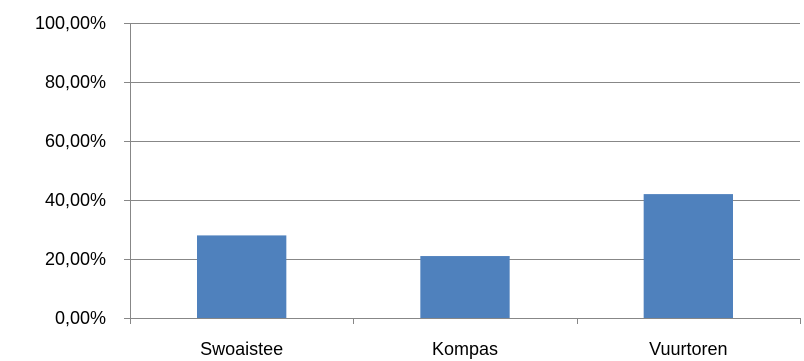 This screenshot has height=361, width=804. I want to click on x-tick-label-kompas: Kompas, so click(465, 349).